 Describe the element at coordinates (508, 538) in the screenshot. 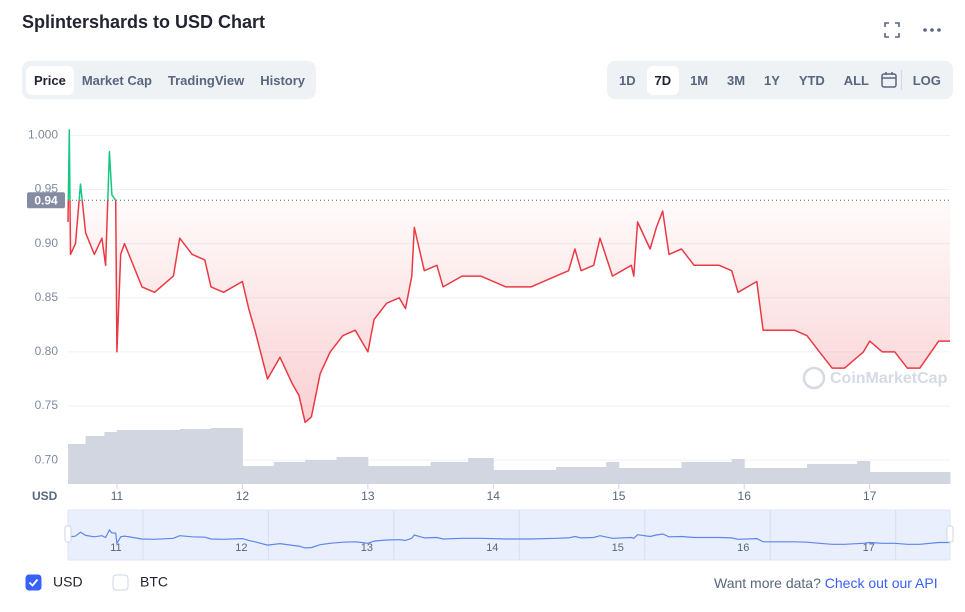

I see `navigator-line` at that location.